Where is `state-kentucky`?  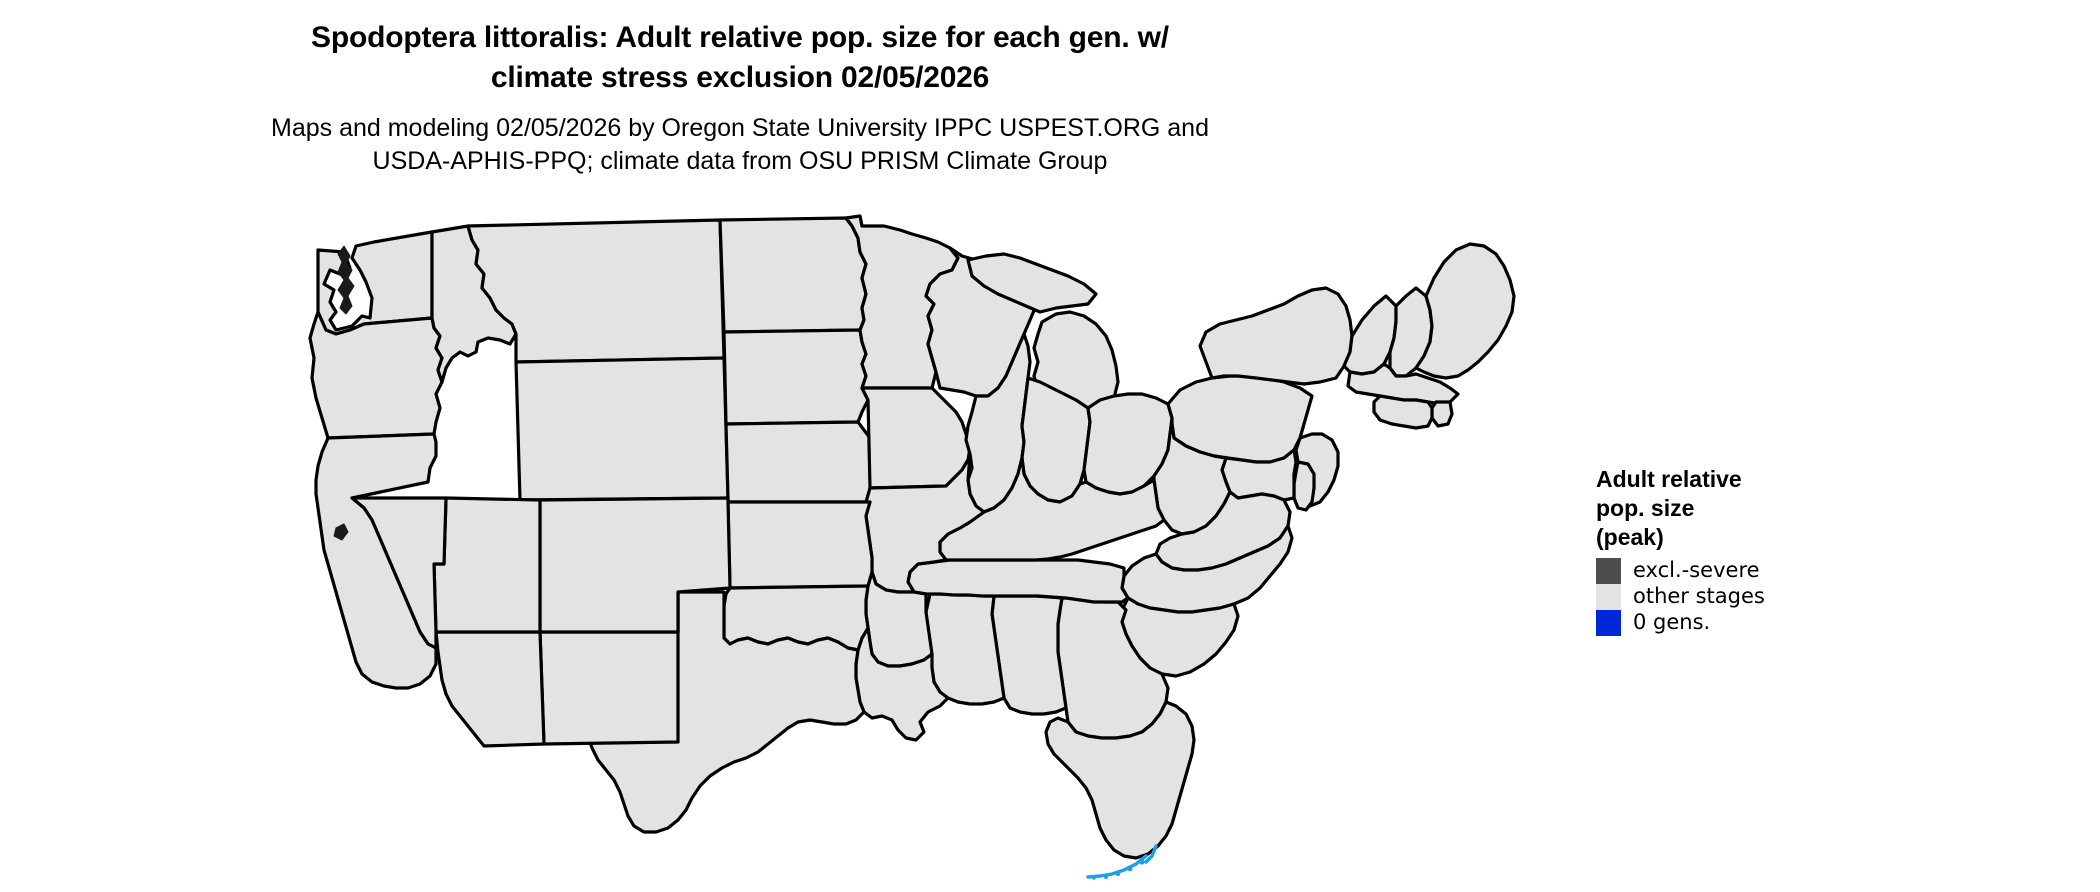 state-kentucky is located at coordinates (1052, 509).